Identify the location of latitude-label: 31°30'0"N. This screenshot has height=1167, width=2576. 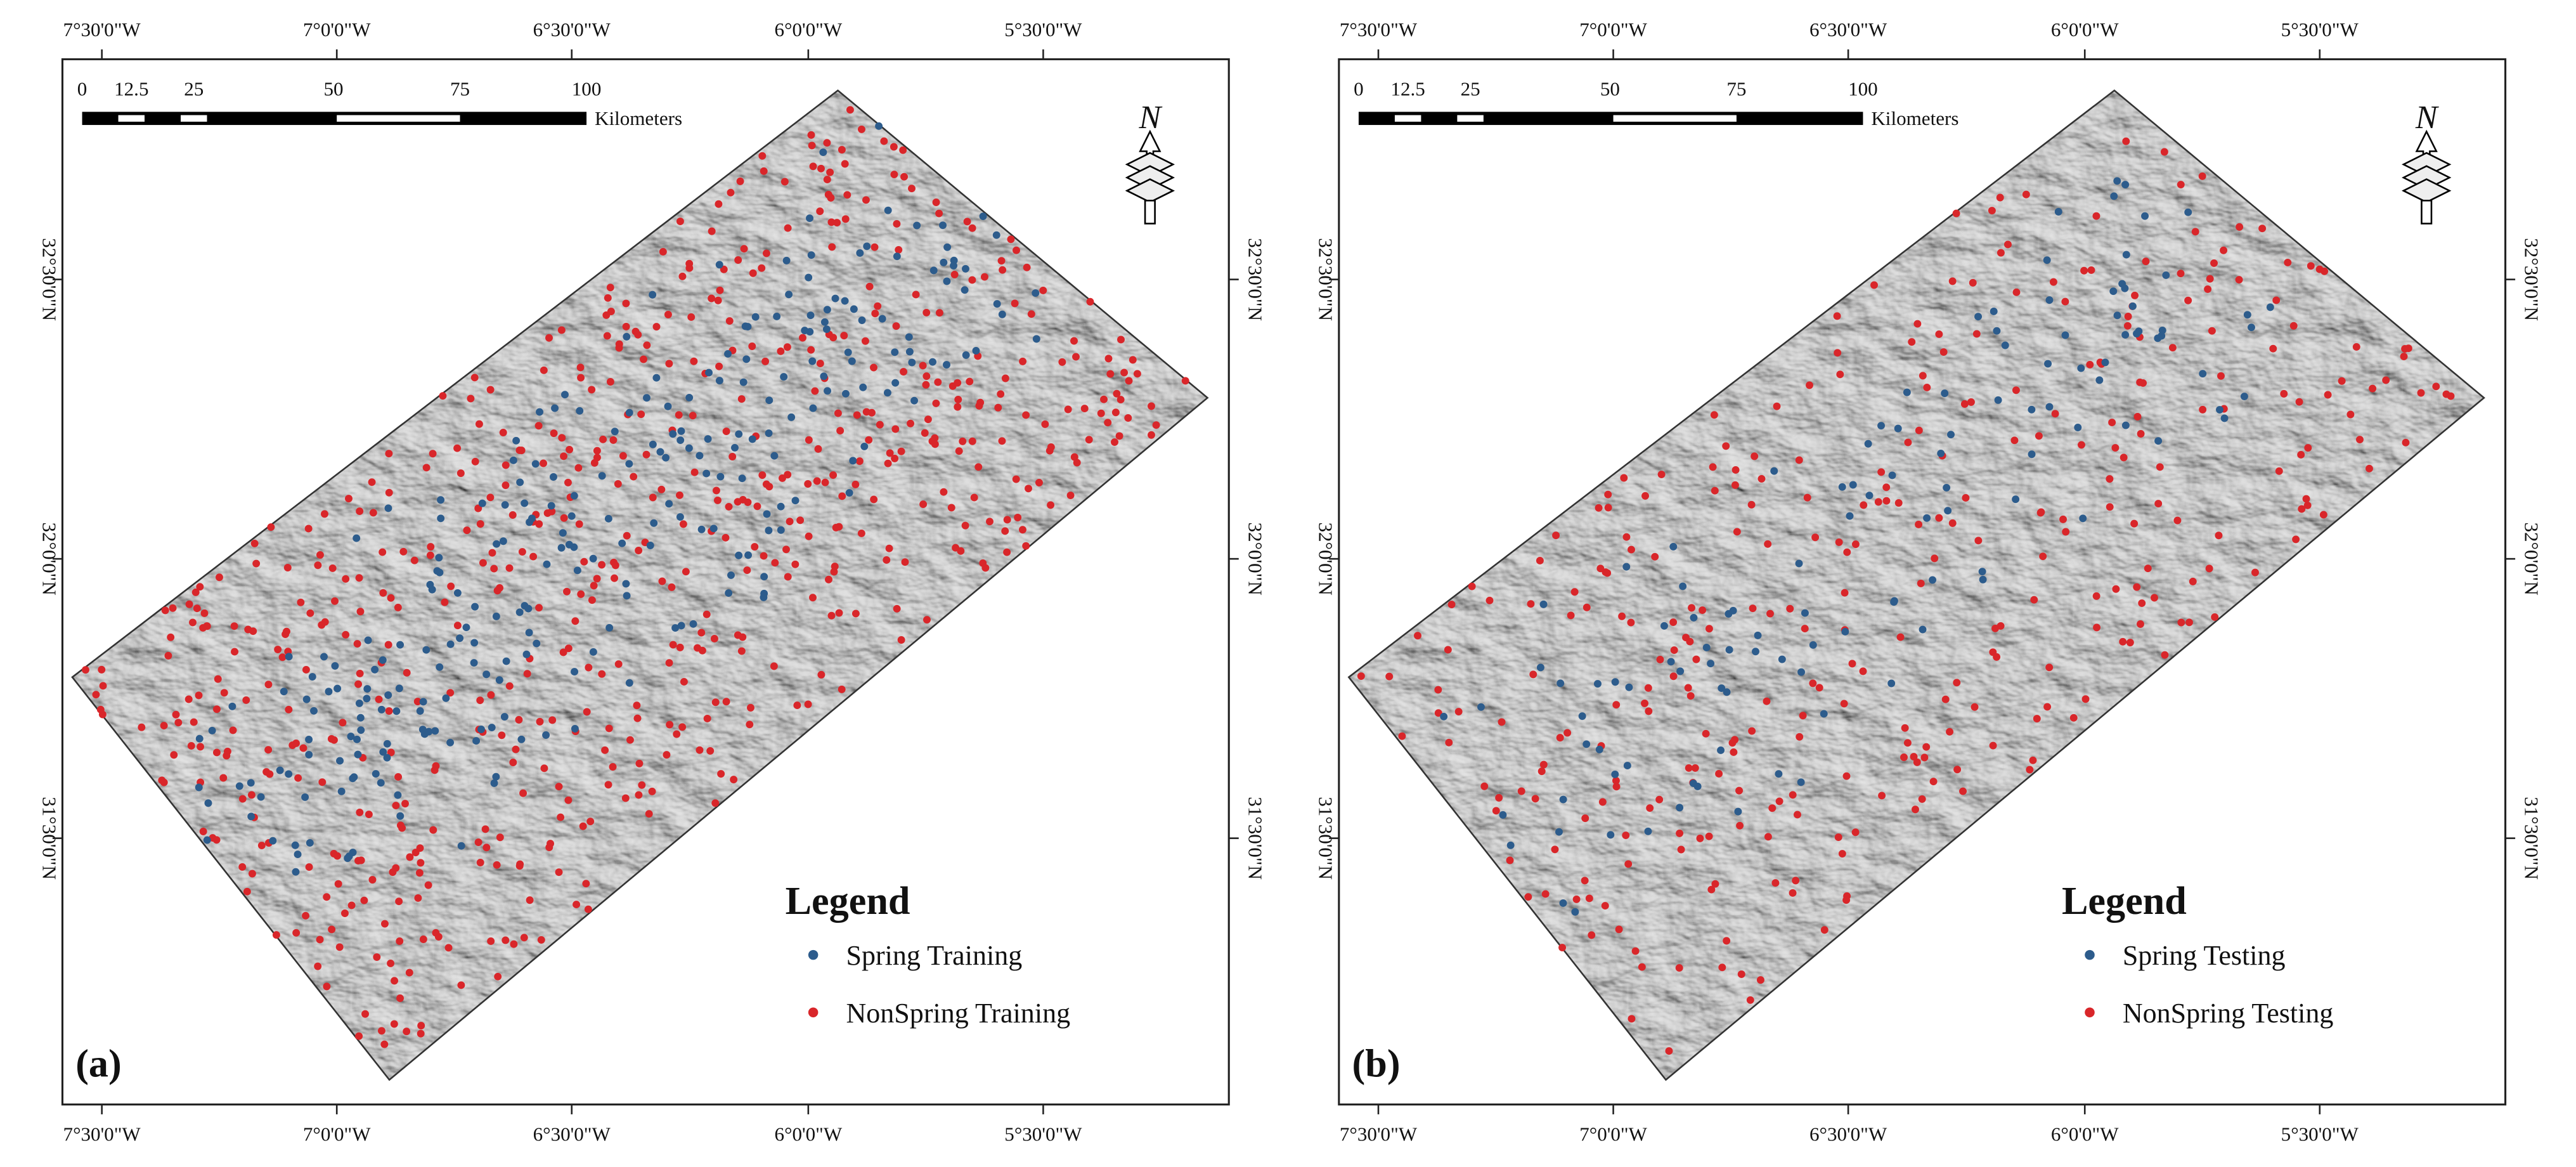
(2532, 839).